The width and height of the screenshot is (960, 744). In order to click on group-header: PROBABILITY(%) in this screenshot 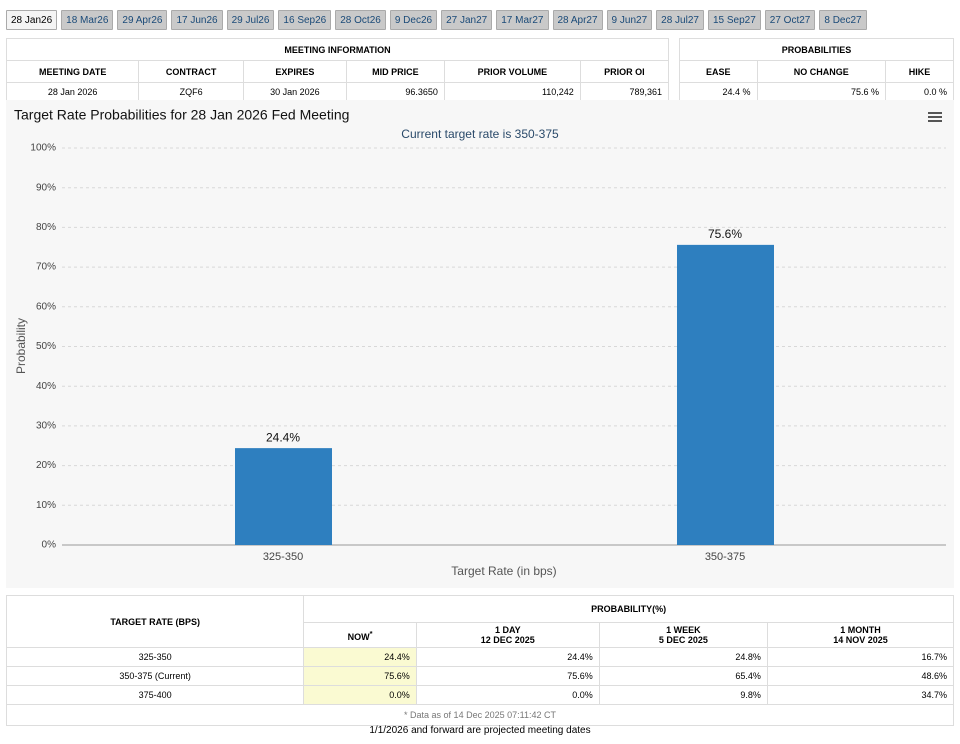, I will do `click(628, 609)`.